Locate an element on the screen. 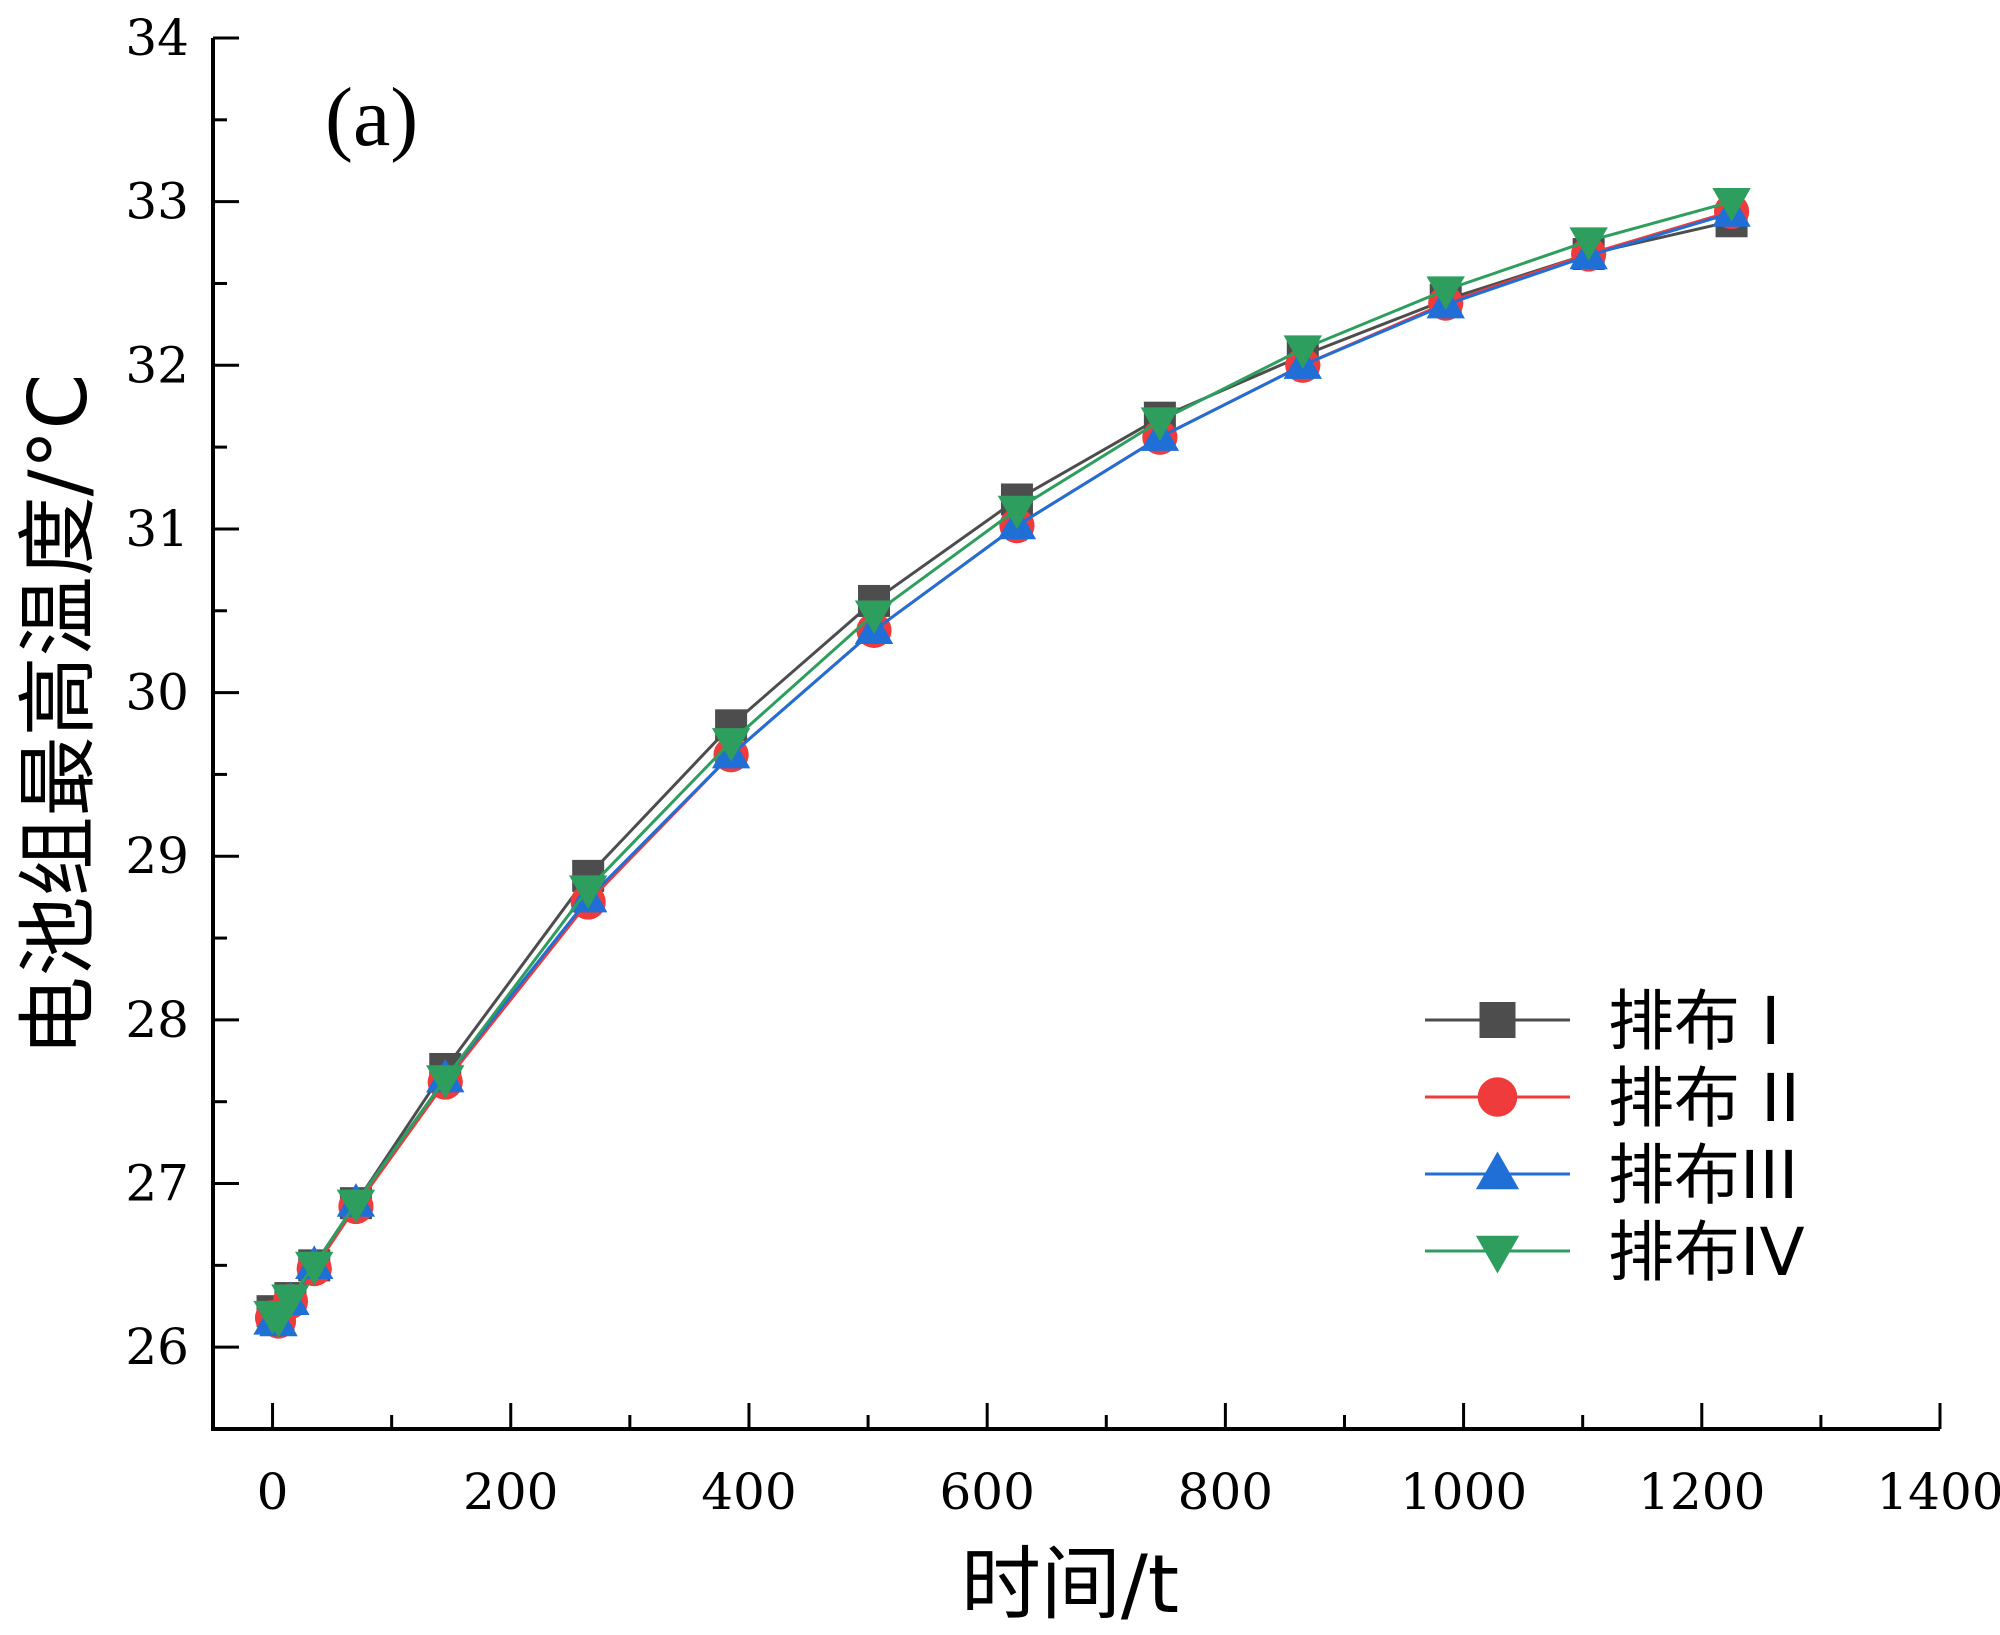 The width and height of the screenshot is (2000, 1635). x-axis-title: 时间/t is located at coordinates (1070, 1584).